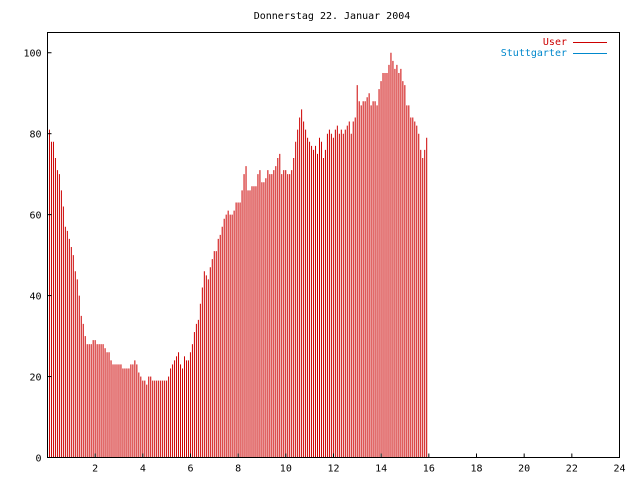 The height and width of the screenshot is (480, 640). I want to click on x-tick-label: 4, so click(143, 469).